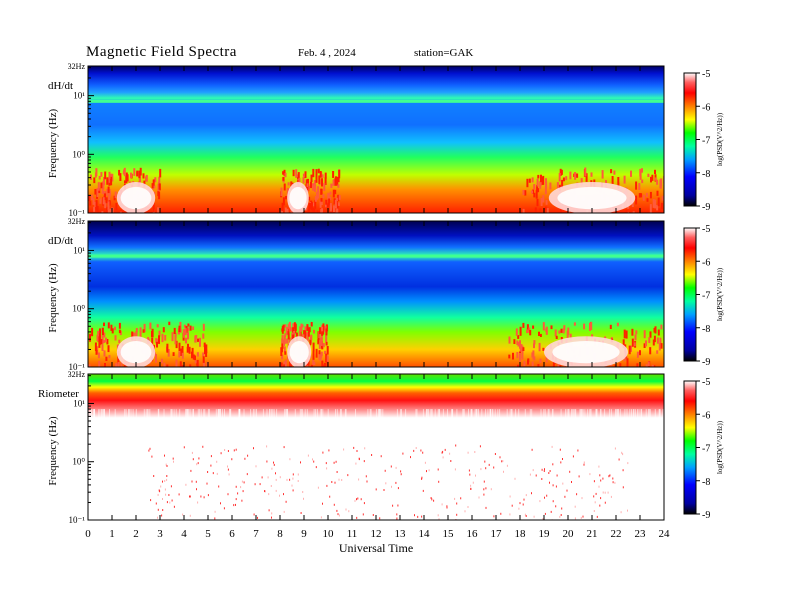 The width and height of the screenshot is (792, 612). I want to click on saturated-core, so click(136, 198).